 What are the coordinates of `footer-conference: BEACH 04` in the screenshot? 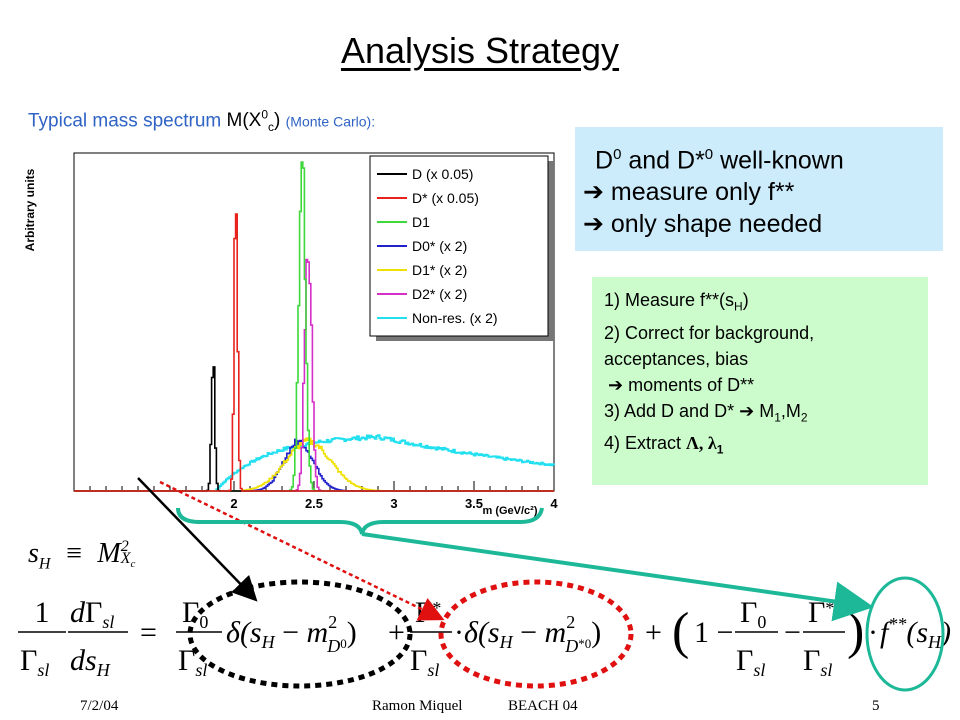 It's located at (543, 706).